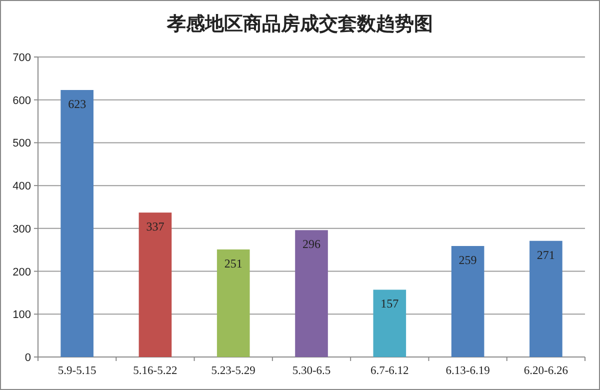 The height and width of the screenshot is (390, 600). Describe the element at coordinates (546, 371) in the screenshot. I see `x-tick-label: 6.20-6.26` at that location.